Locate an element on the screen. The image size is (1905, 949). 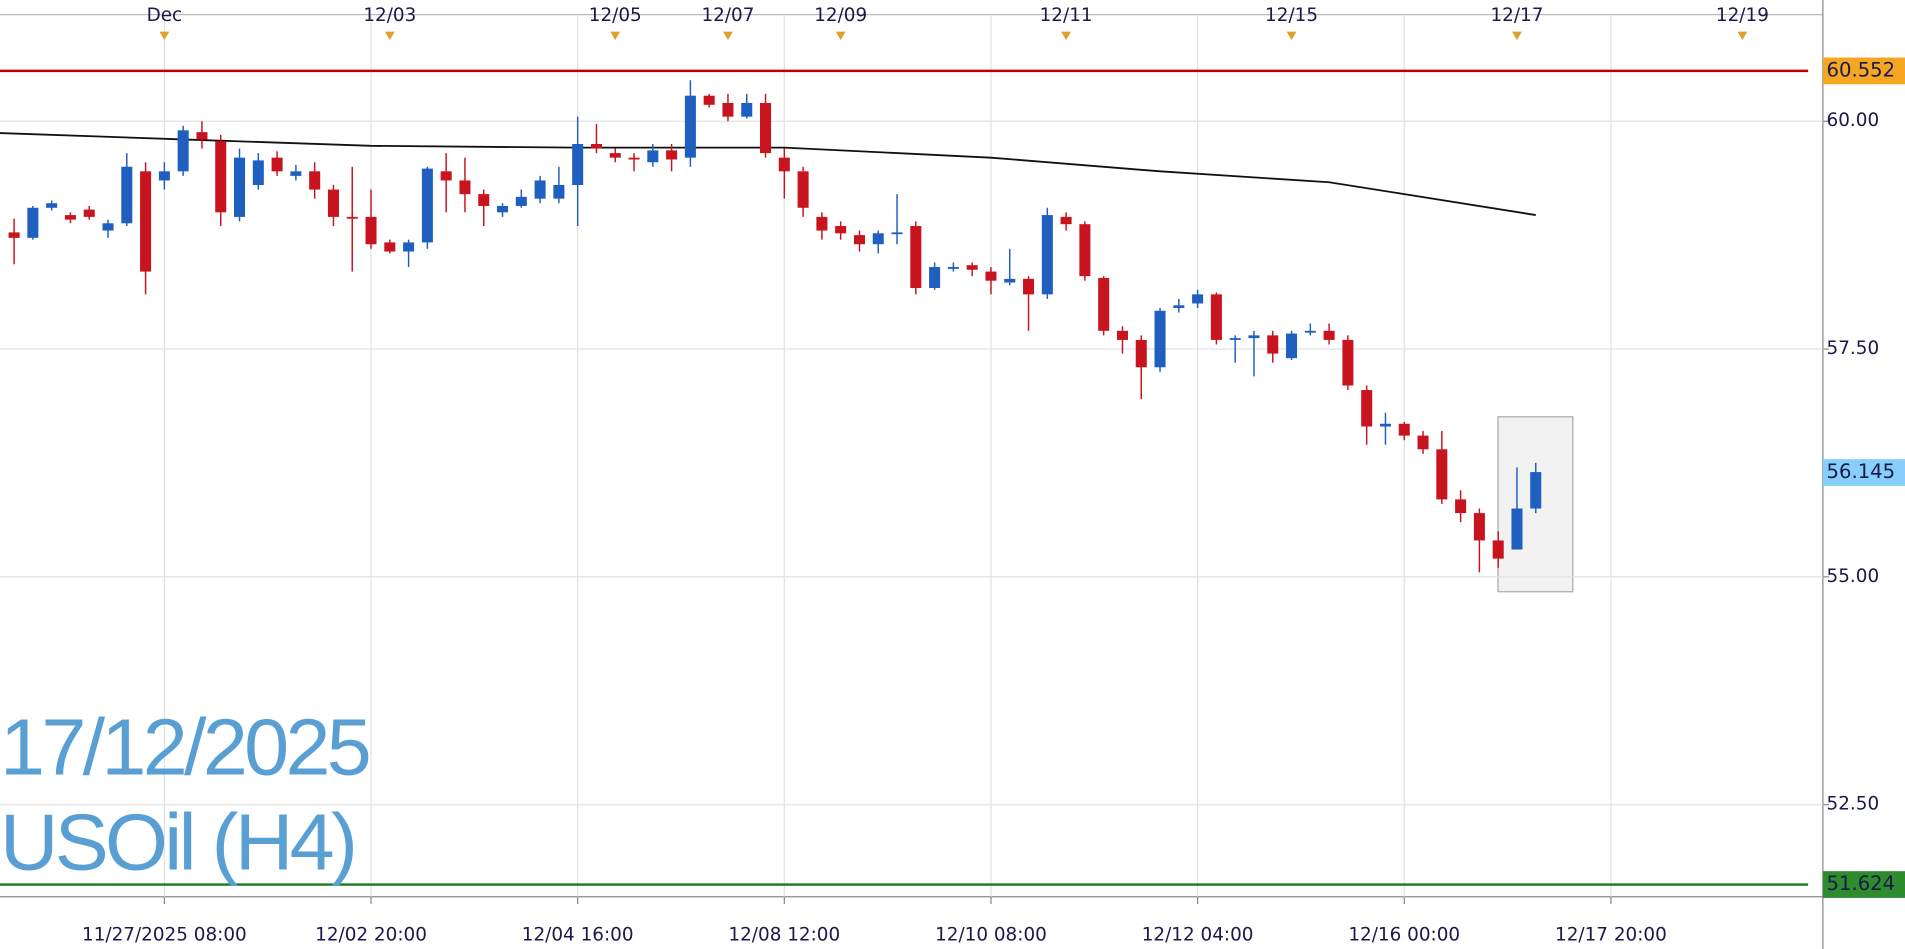
top-tick-label: 12/05 is located at coordinates (615, 15).